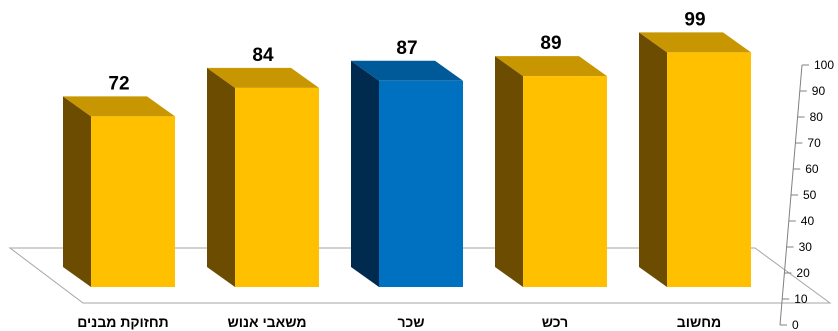 Image resolution: width=838 pixels, height=331 pixels. Describe the element at coordinates (406, 48) in the screenshot. I see `bar-value-label: 87` at that location.